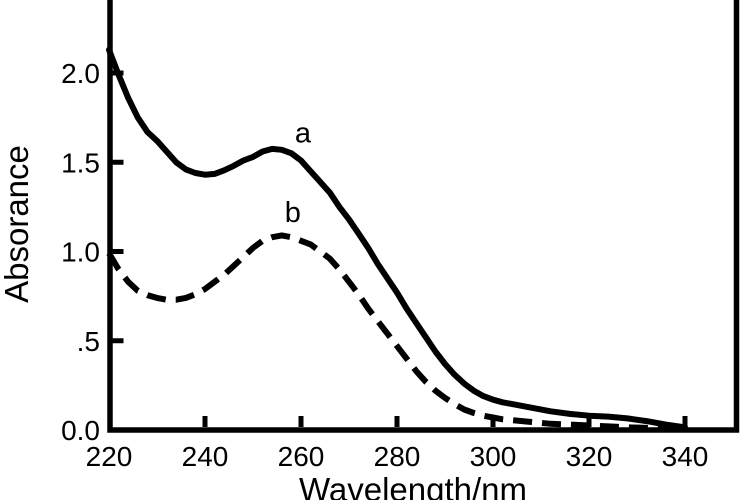 This screenshot has height=500, width=750. I want to click on x-tick-label: 280, so click(397, 456).